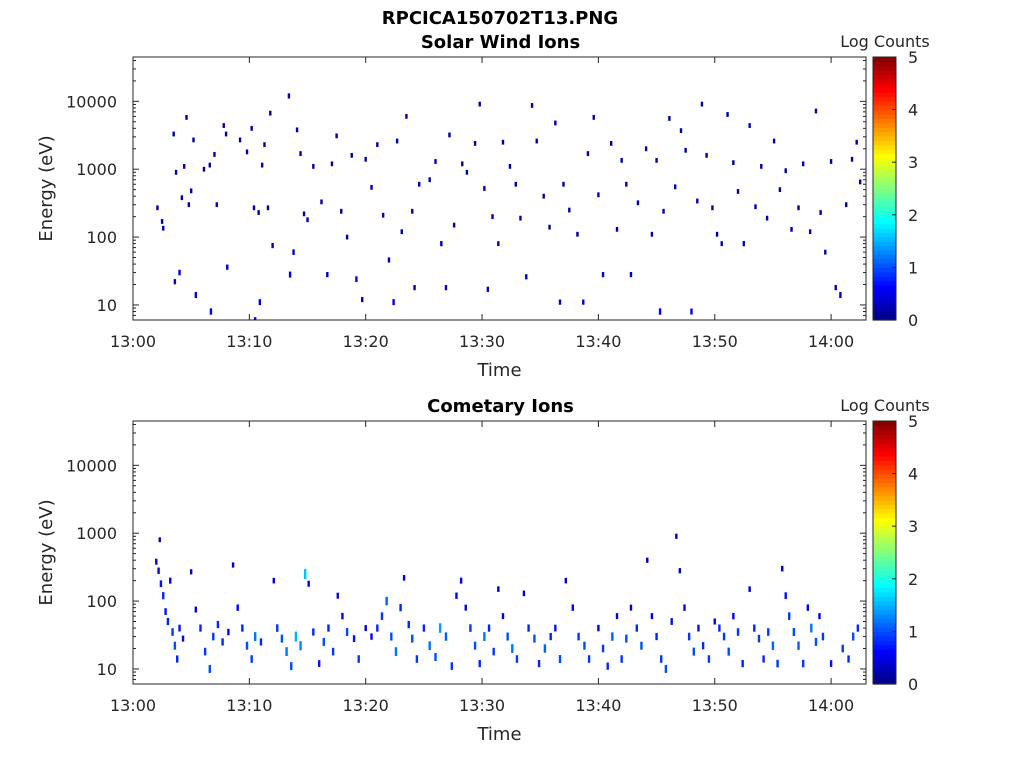  What do you see at coordinates (715, 705) in the screenshot?
I see `x-tick-label: 13:50` at bounding box center [715, 705].